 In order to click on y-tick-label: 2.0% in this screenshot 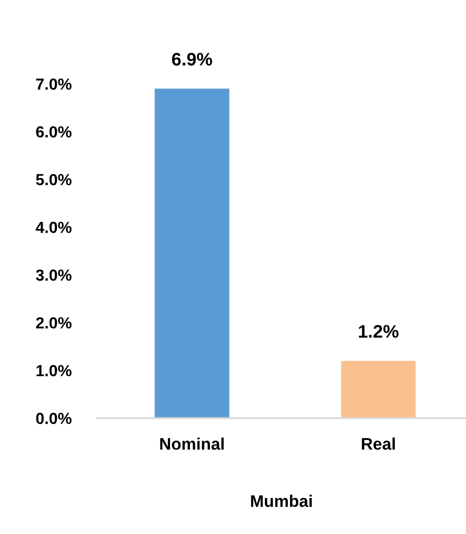, I will do `click(54, 323)`.